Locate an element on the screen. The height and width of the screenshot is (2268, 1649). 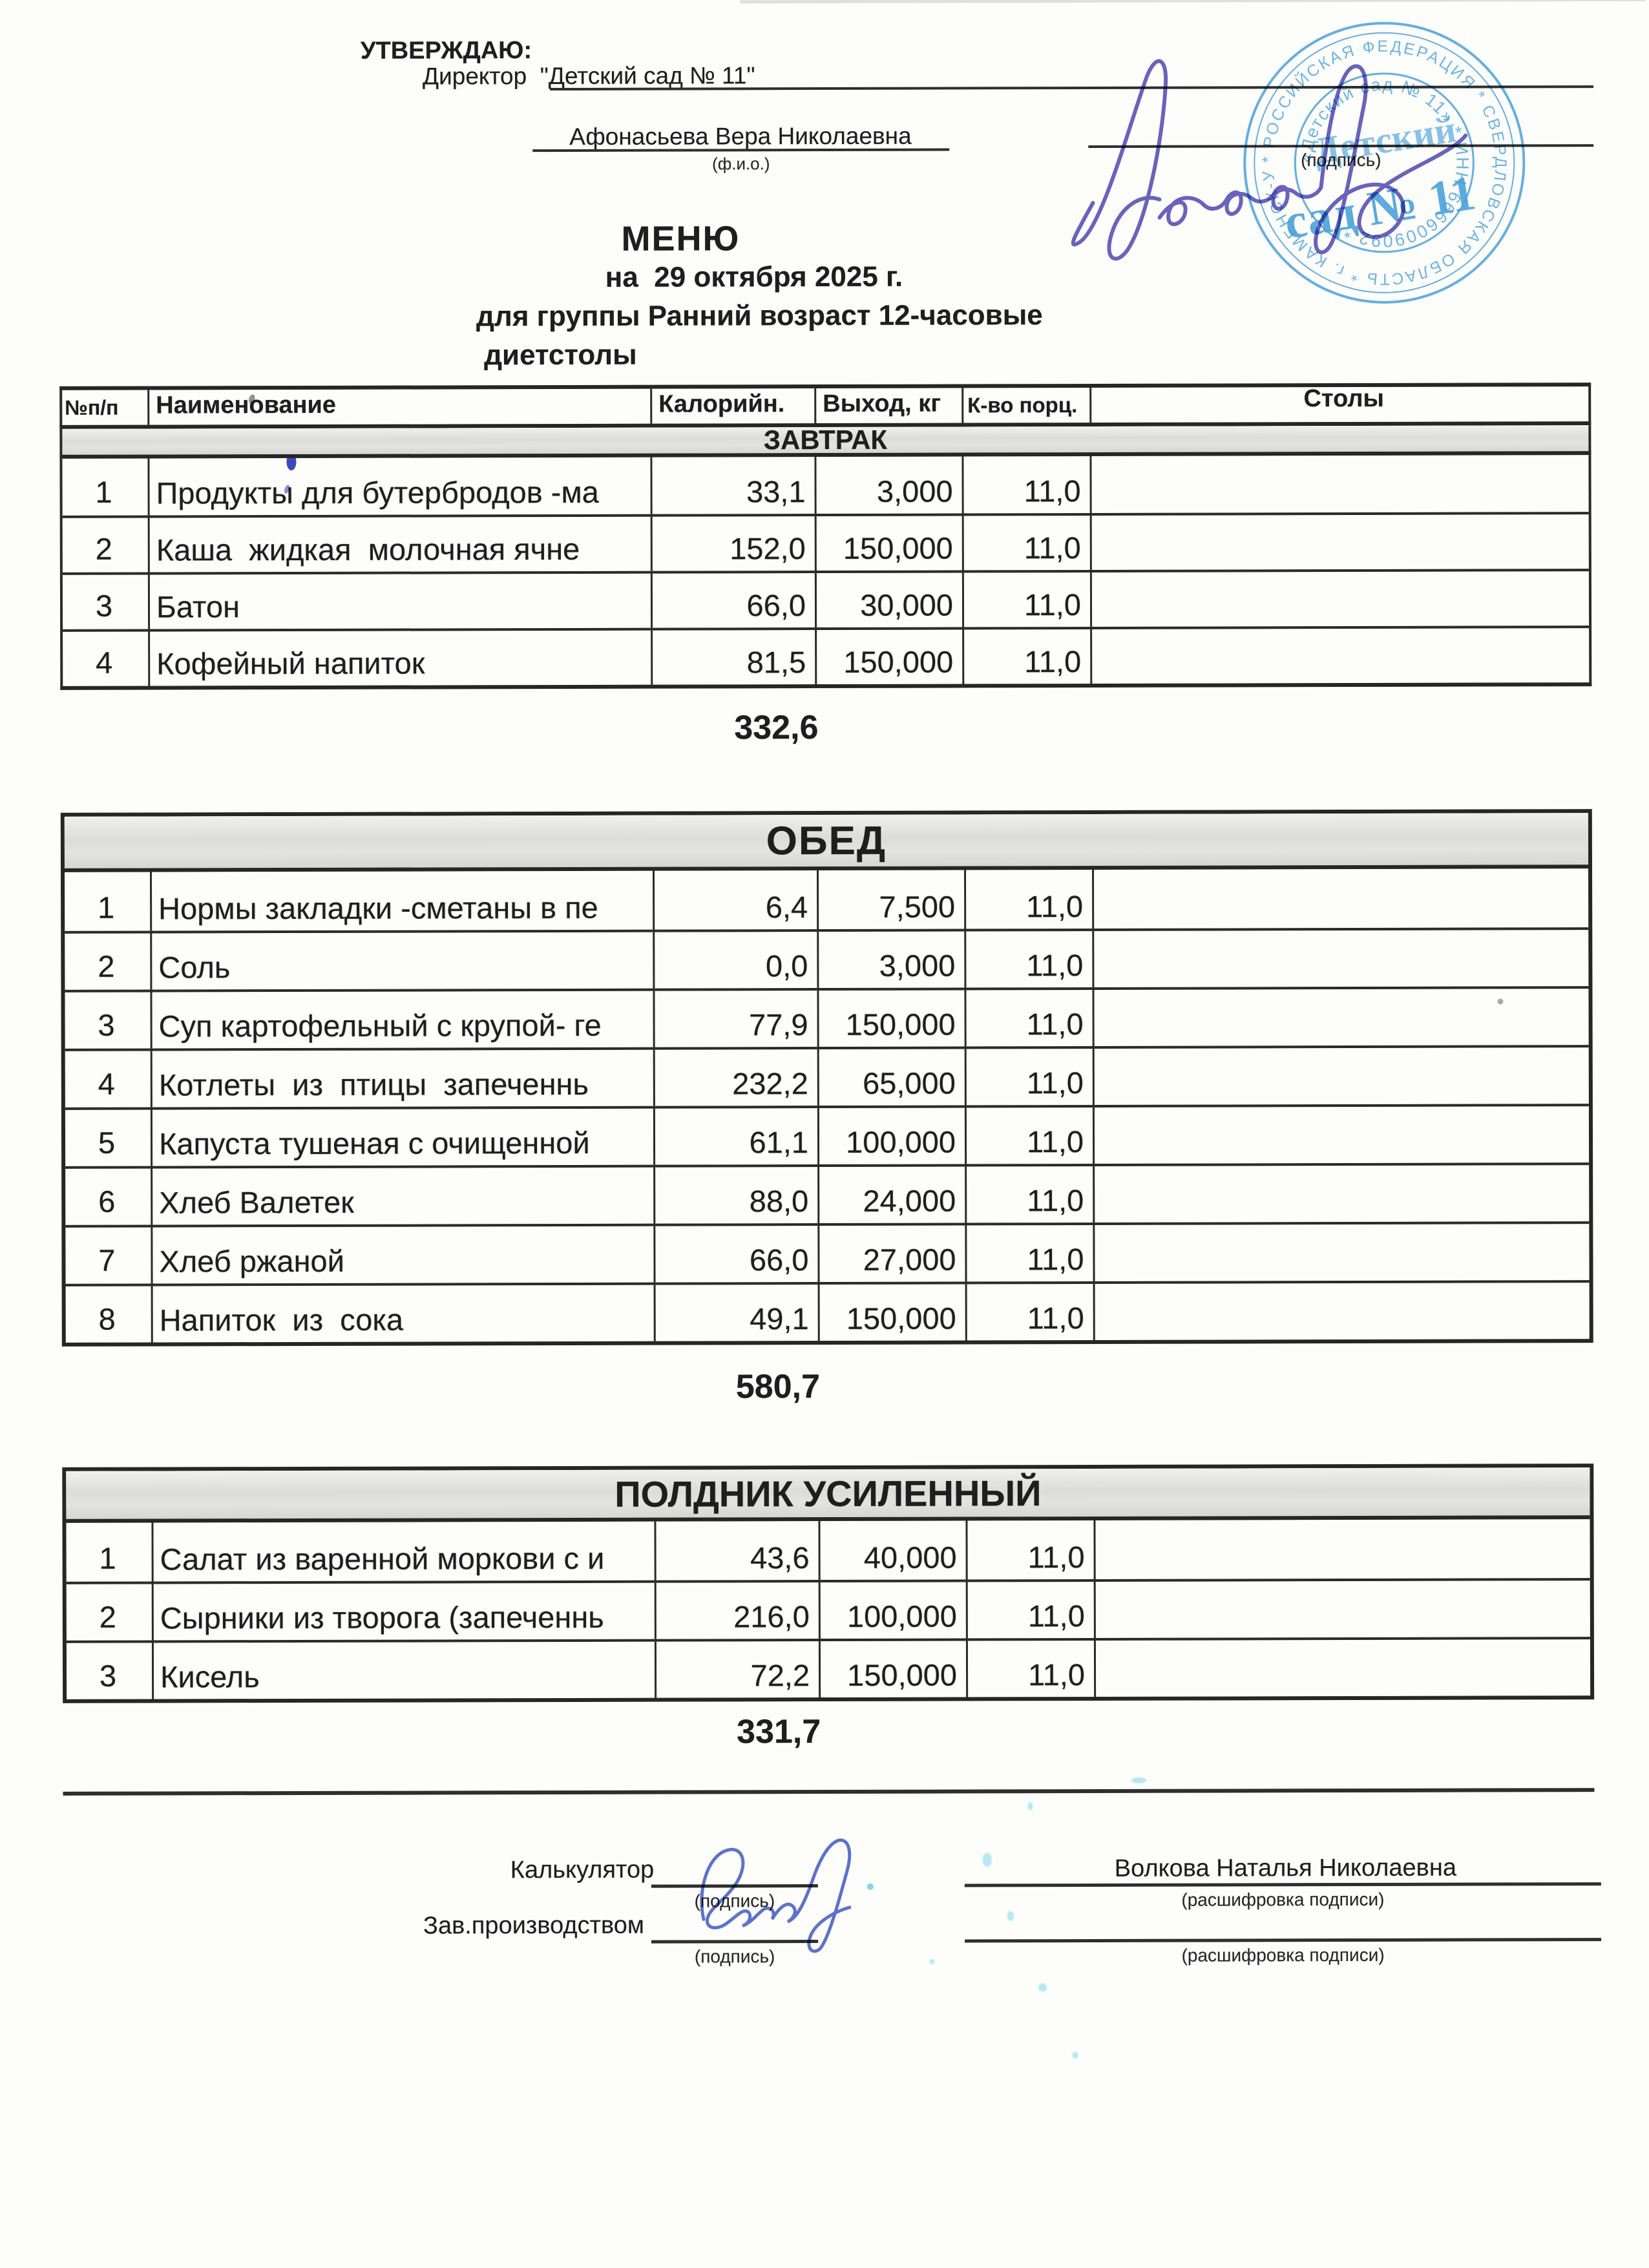
table-row: 2 Соль 0,0 3,000 11,0 is located at coordinates (827, 958).